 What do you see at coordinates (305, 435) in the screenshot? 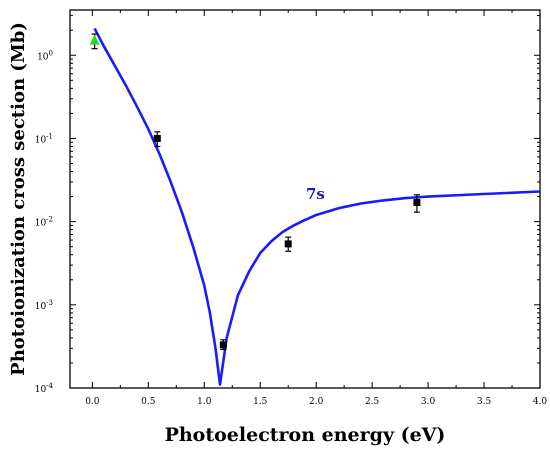
I see `x-axis-title: Photoelectron energy (eV)` at bounding box center [305, 435].